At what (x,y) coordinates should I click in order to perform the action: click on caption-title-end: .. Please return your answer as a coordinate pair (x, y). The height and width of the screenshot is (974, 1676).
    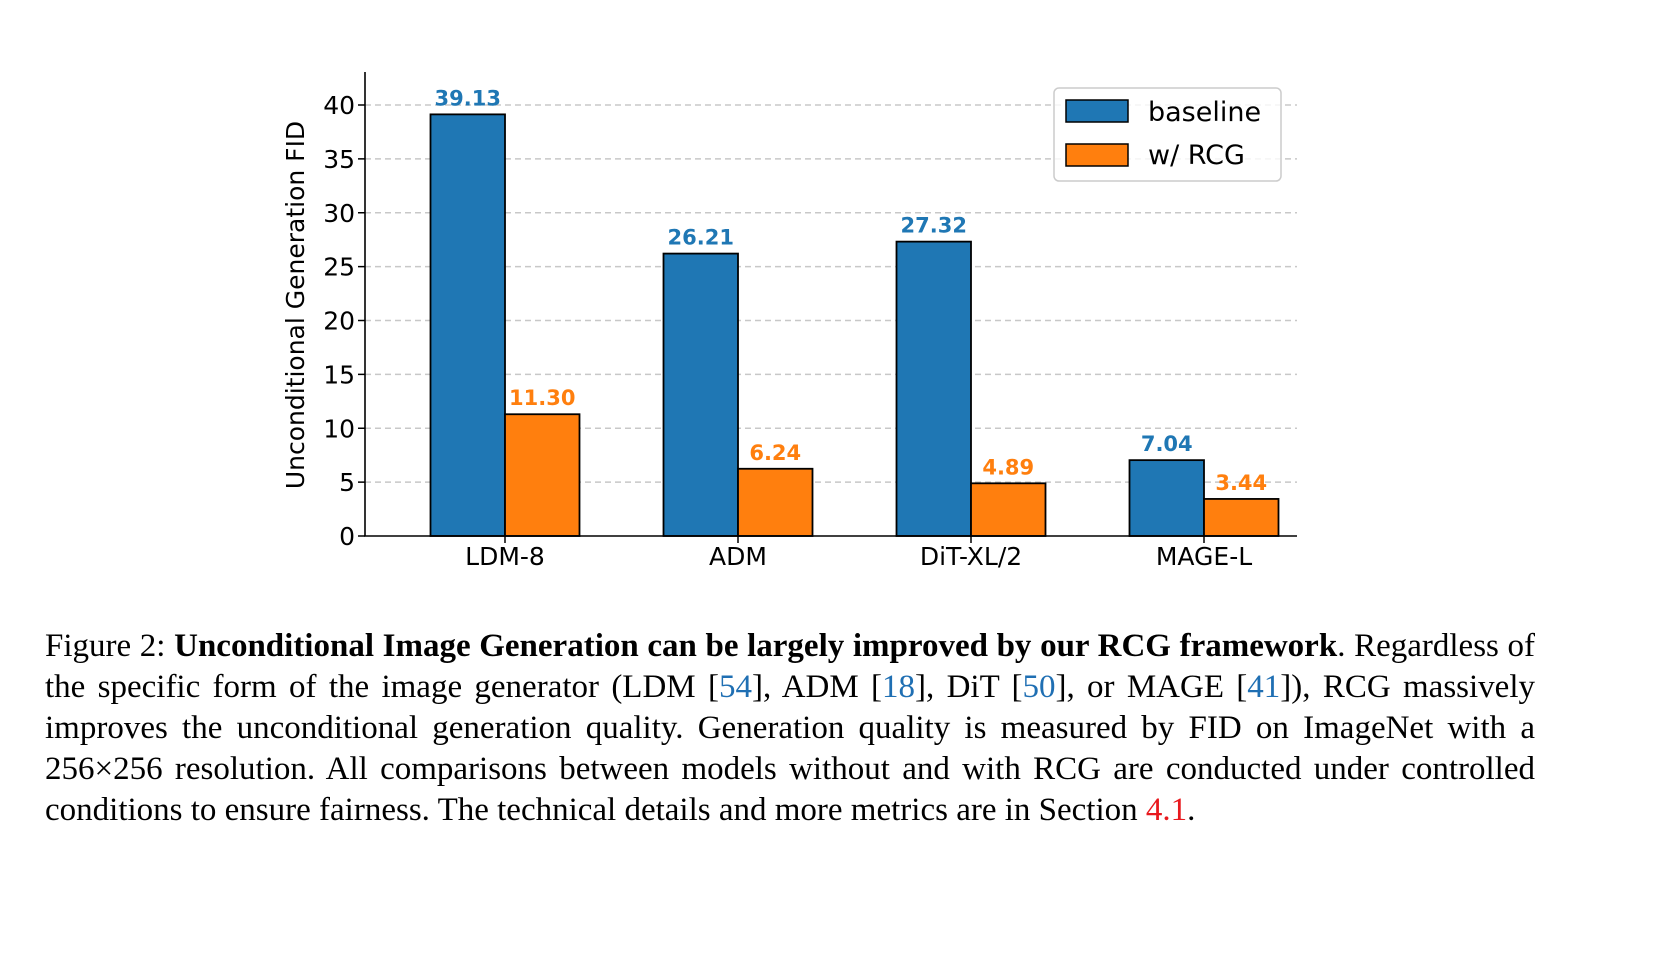
    Looking at the image, I should click on (1341, 646).